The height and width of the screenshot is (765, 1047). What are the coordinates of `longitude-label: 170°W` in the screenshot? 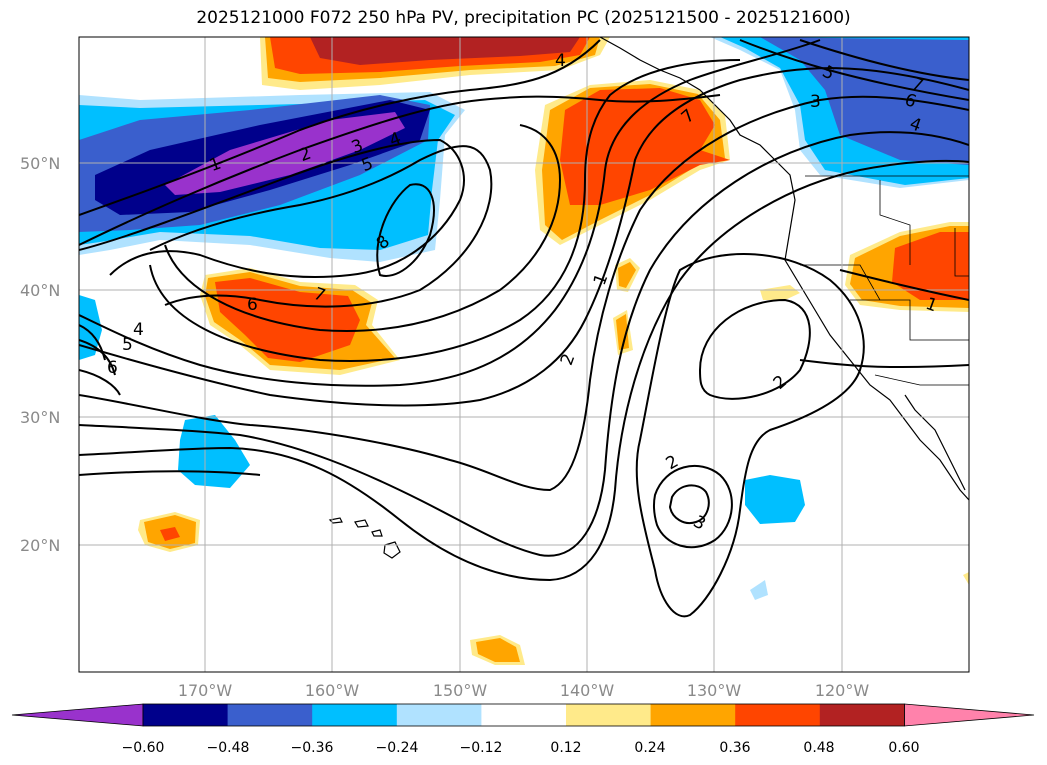 It's located at (205, 690).